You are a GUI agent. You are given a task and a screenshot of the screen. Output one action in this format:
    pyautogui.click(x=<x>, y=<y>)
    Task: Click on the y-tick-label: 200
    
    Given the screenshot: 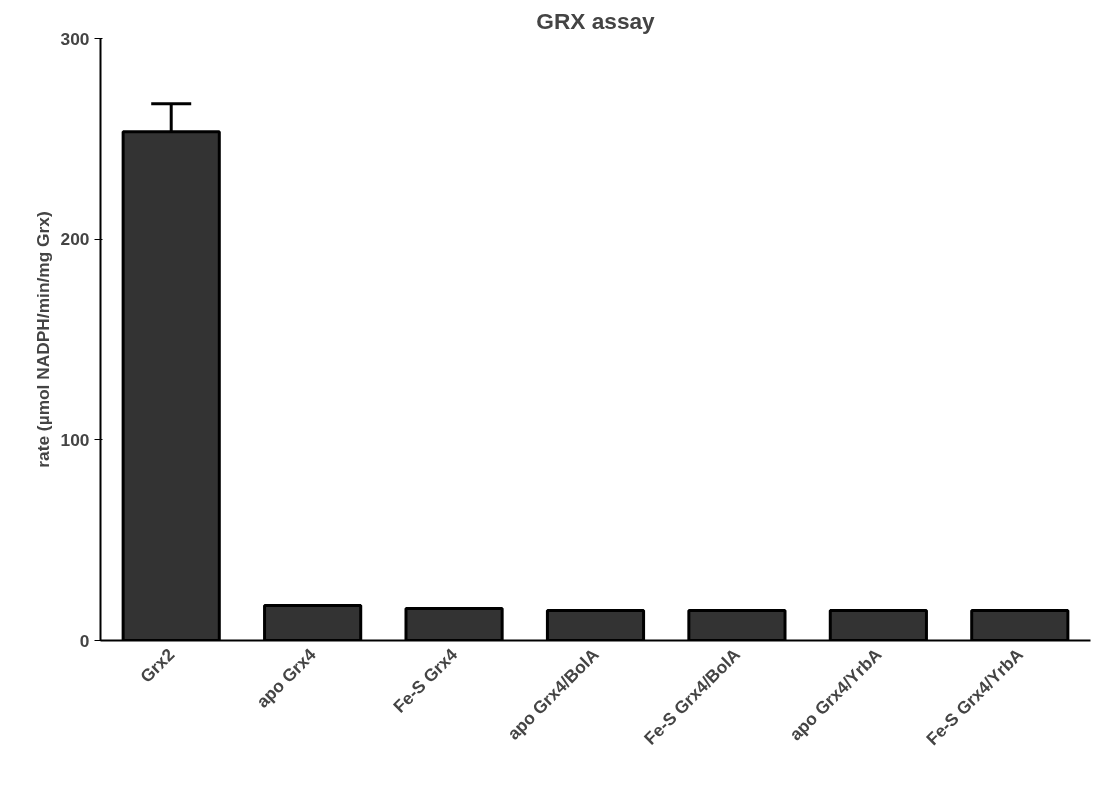 What is the action you would take?
    pyautogui.click(x=75, y=239)
    